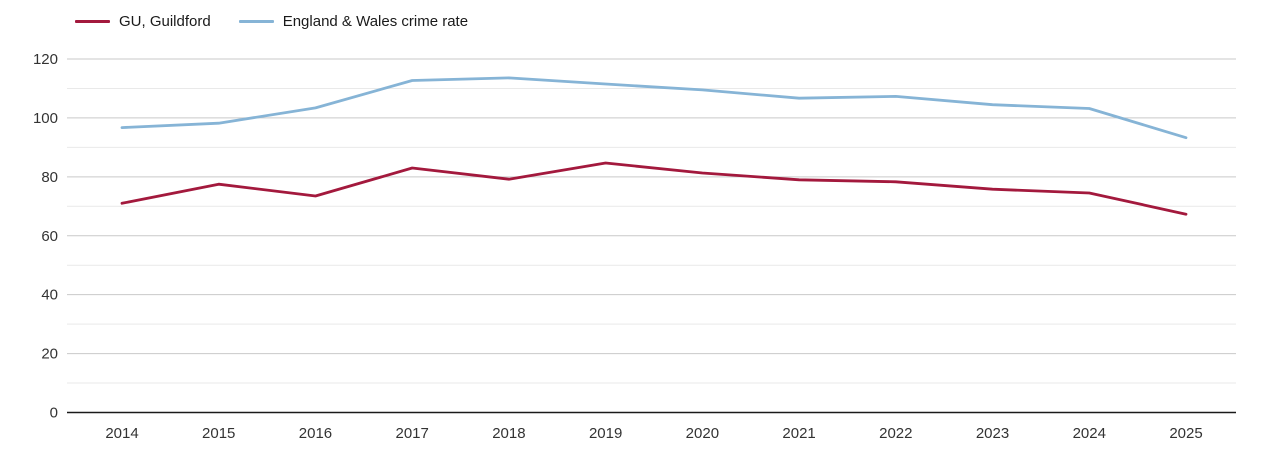  What do you see at coordinates (165, 21) in the screenshot?
I see `legend-label-gu-guildford: GU, Guildford` at bounding box center [165, 21].